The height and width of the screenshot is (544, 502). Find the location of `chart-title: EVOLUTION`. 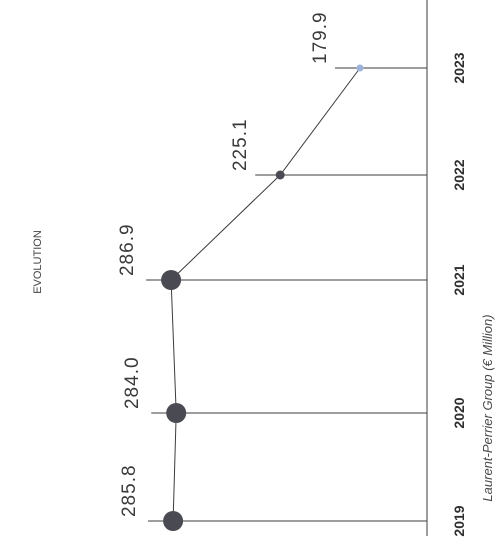

chart-title: EVOLUTION is located at coordinates (38, 262).